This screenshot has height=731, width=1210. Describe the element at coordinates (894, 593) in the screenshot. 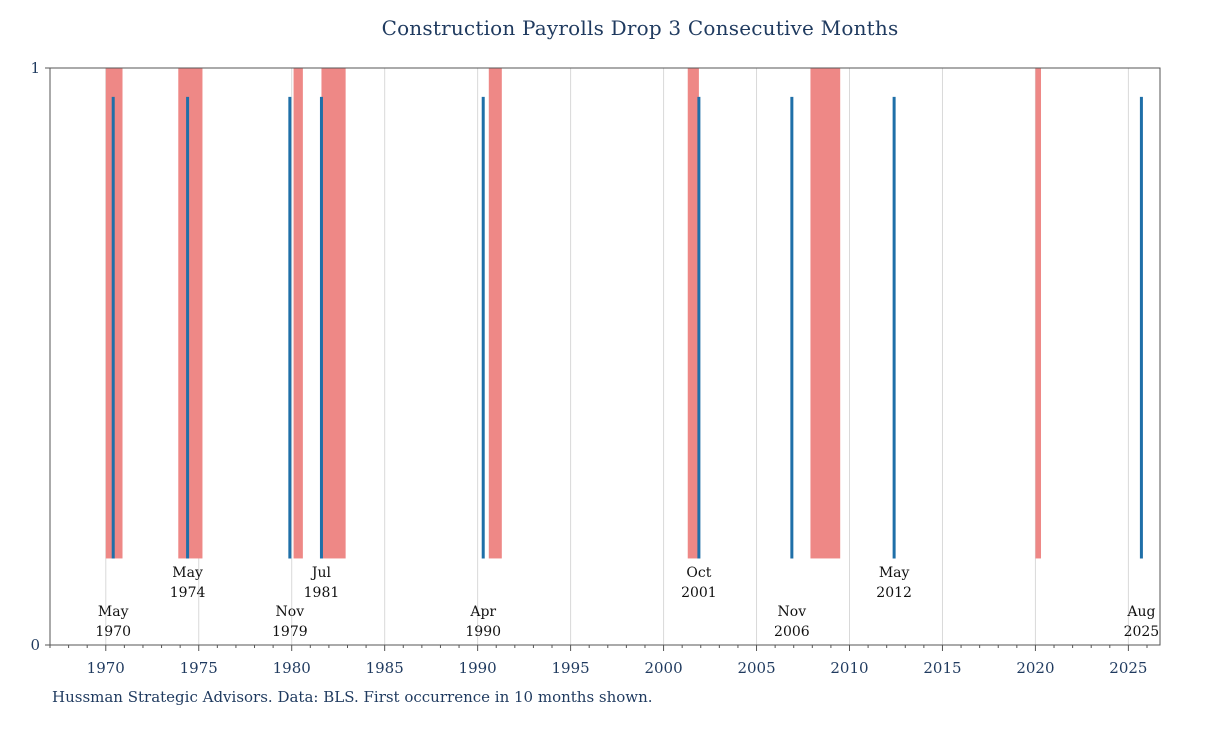

I see `signal-label-year: 2012` at that location.